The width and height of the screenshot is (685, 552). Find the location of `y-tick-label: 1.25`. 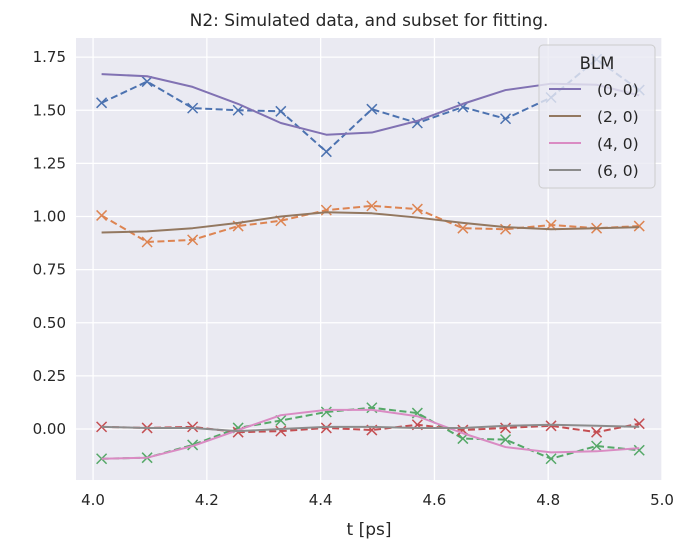

y-tick-label: 1.25 is located at coordinates (49, 163).